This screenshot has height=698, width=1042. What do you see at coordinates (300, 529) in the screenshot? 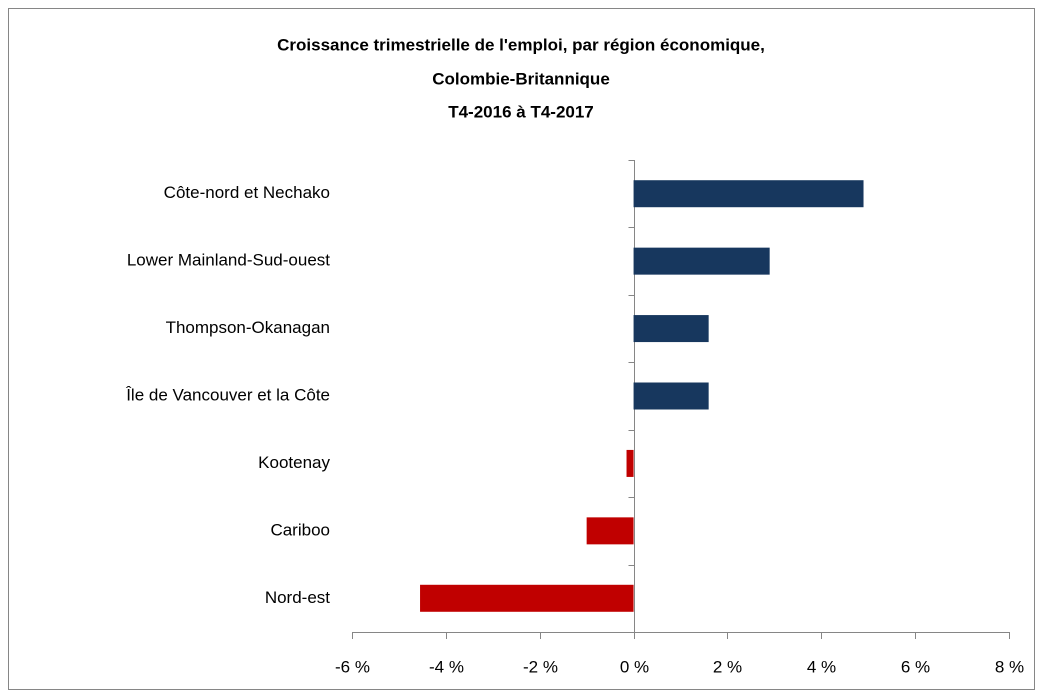
I see `y-tick-label: Cariboo` at bounding box center [300, 529].